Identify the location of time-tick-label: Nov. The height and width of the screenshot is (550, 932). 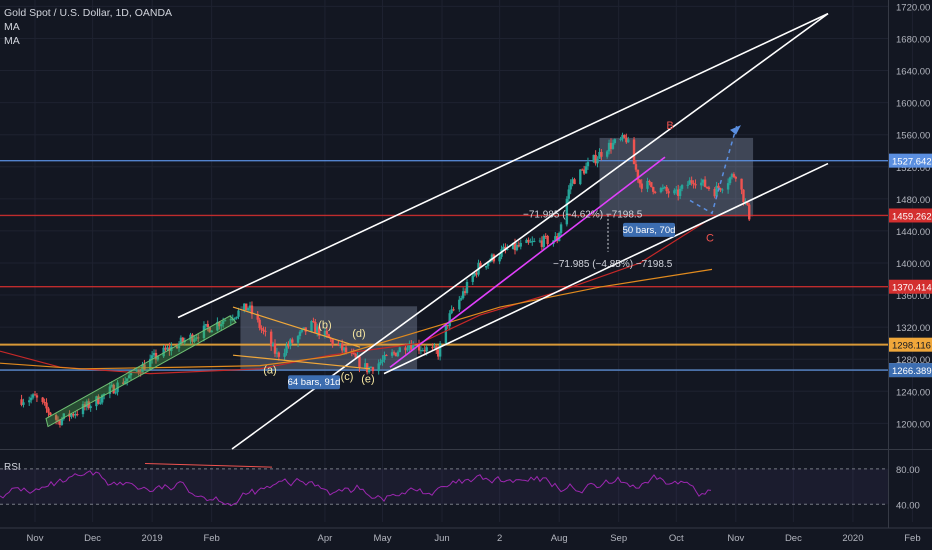
(735, 538).